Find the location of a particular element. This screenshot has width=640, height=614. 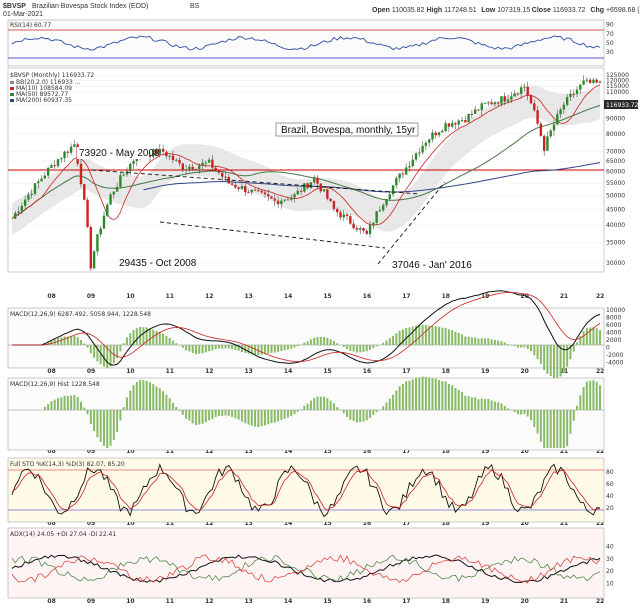

macd-tick-label: 2000 is located at coordinates (613, 340).